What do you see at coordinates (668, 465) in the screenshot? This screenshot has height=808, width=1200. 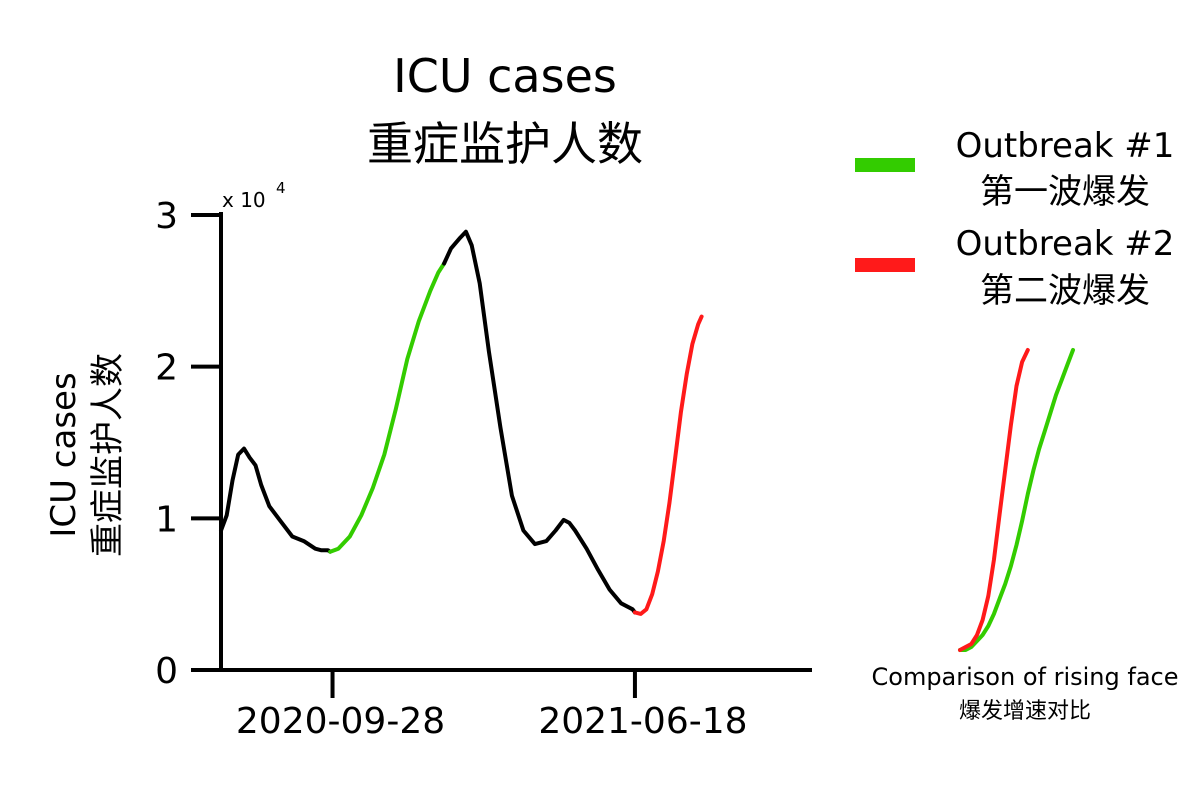 I see `series-line-outbreak2` at bounding box center [668, 465].